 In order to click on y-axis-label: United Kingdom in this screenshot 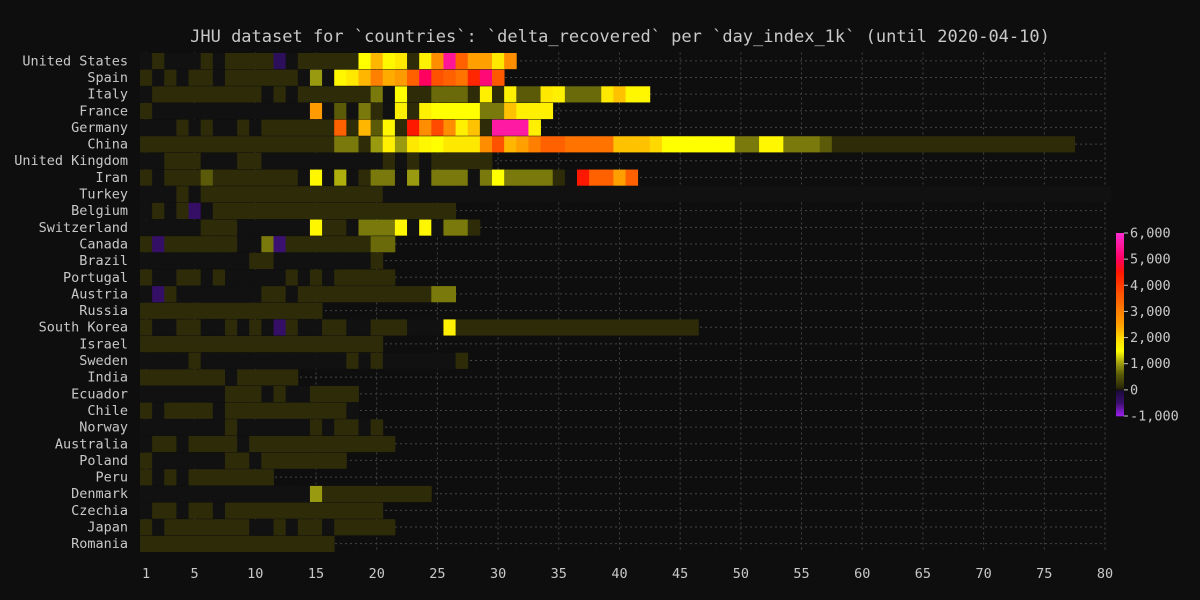, I will do `click(71, 161)`.